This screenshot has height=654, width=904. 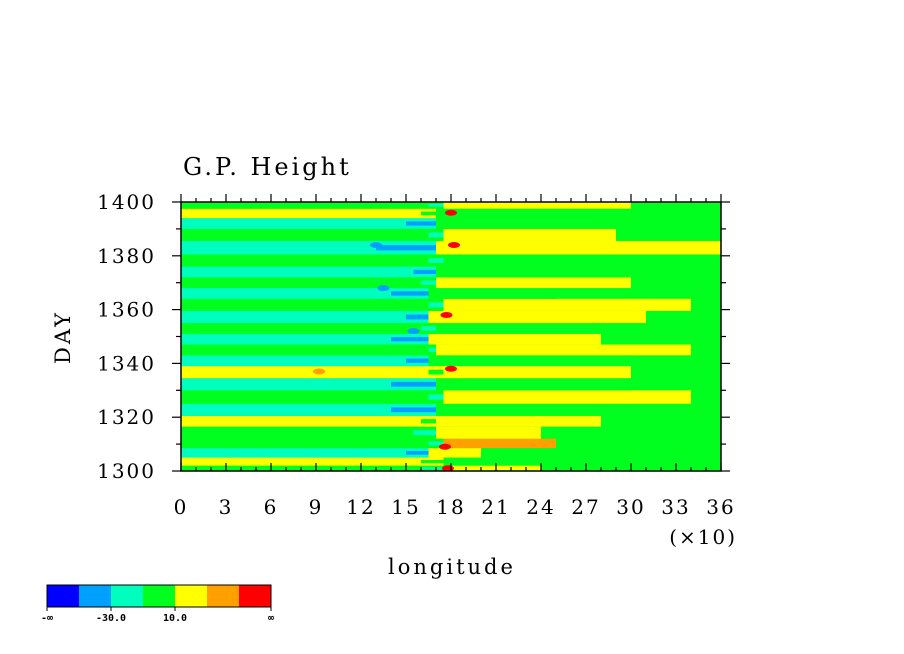 What do you see at coordinates (175, 618) in the screenshot?
I see `colorbar-label: 10.0` at bounding box center [175, 618].